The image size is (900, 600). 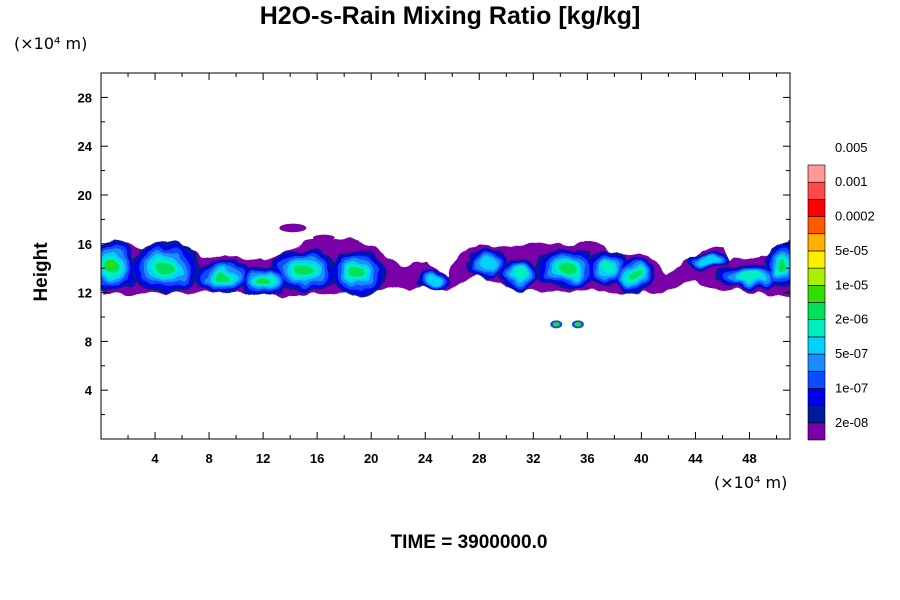 What do you see at coordinates (208, 458) in the screenshot?
I see `x-tick-label: 8` at bounding box center [208, 458].